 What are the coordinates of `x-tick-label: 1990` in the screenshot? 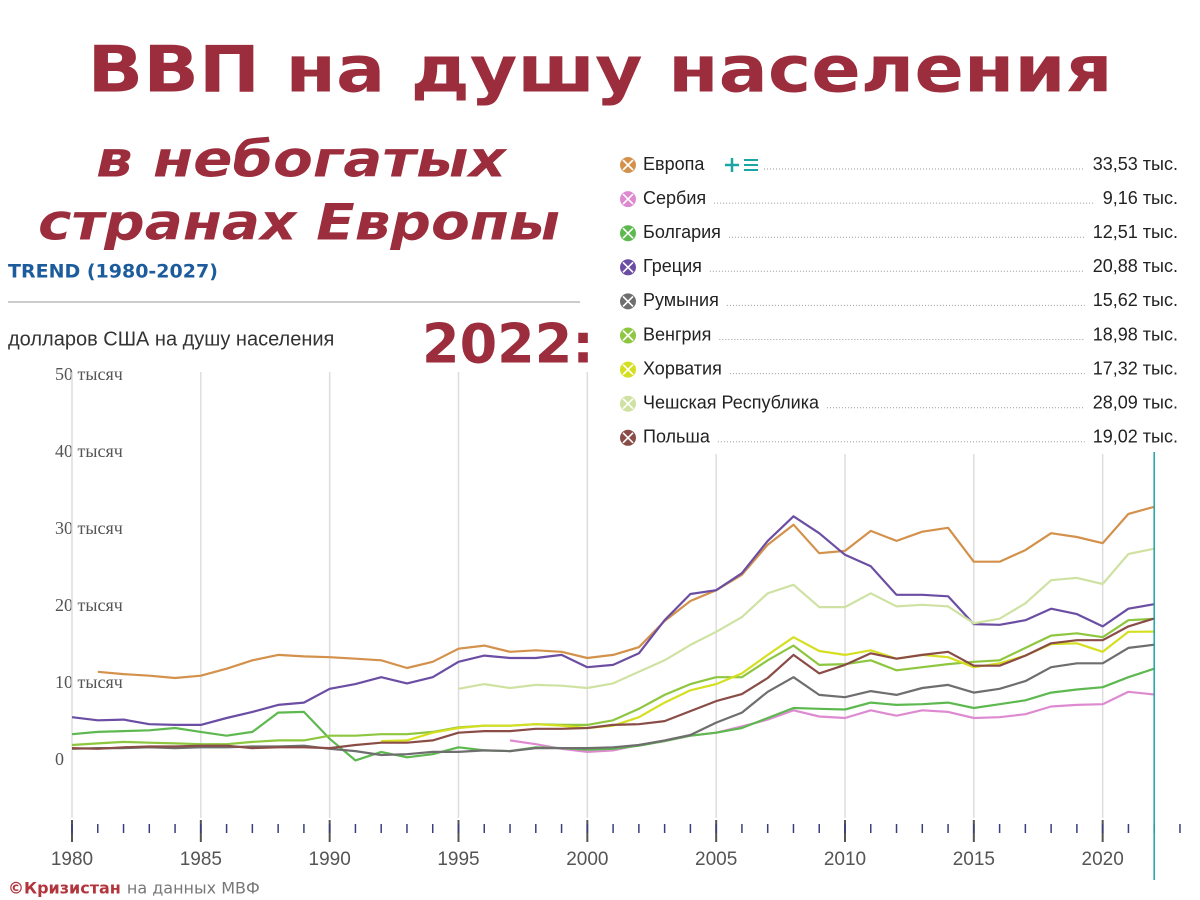 It's located at (330, 859).